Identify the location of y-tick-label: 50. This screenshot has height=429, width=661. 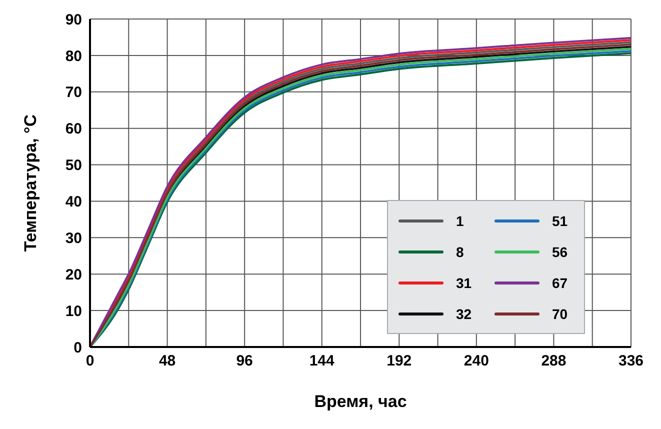
(73, 165).